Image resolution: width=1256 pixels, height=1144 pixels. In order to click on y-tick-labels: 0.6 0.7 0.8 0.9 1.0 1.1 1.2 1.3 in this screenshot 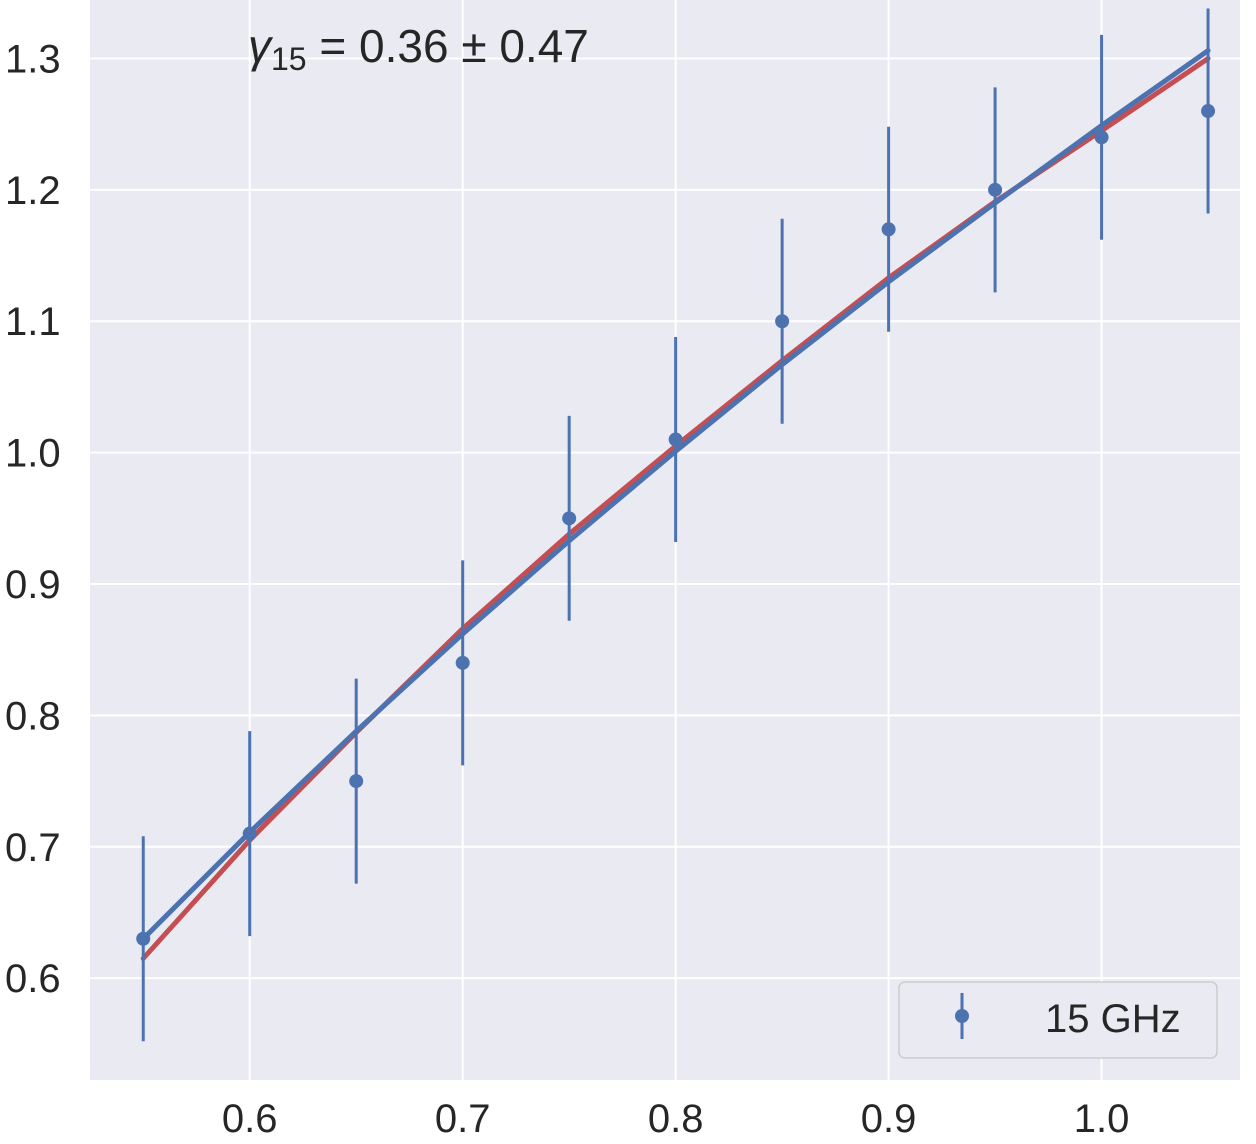, I will do `click(33, 519)`.